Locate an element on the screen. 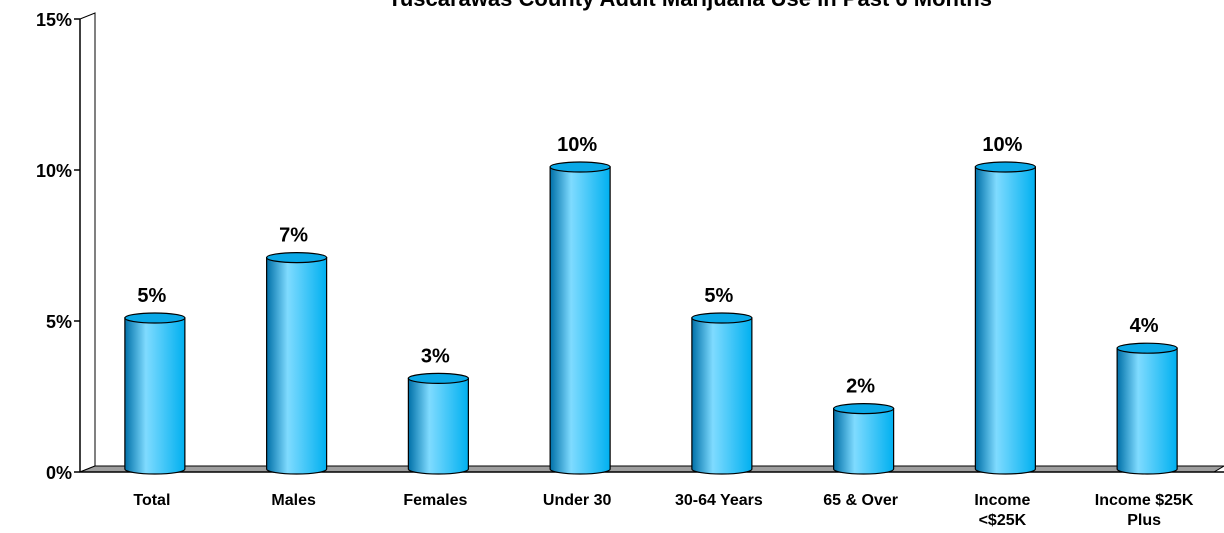  x-tick-label: Males is located at coordinates (293, 500).